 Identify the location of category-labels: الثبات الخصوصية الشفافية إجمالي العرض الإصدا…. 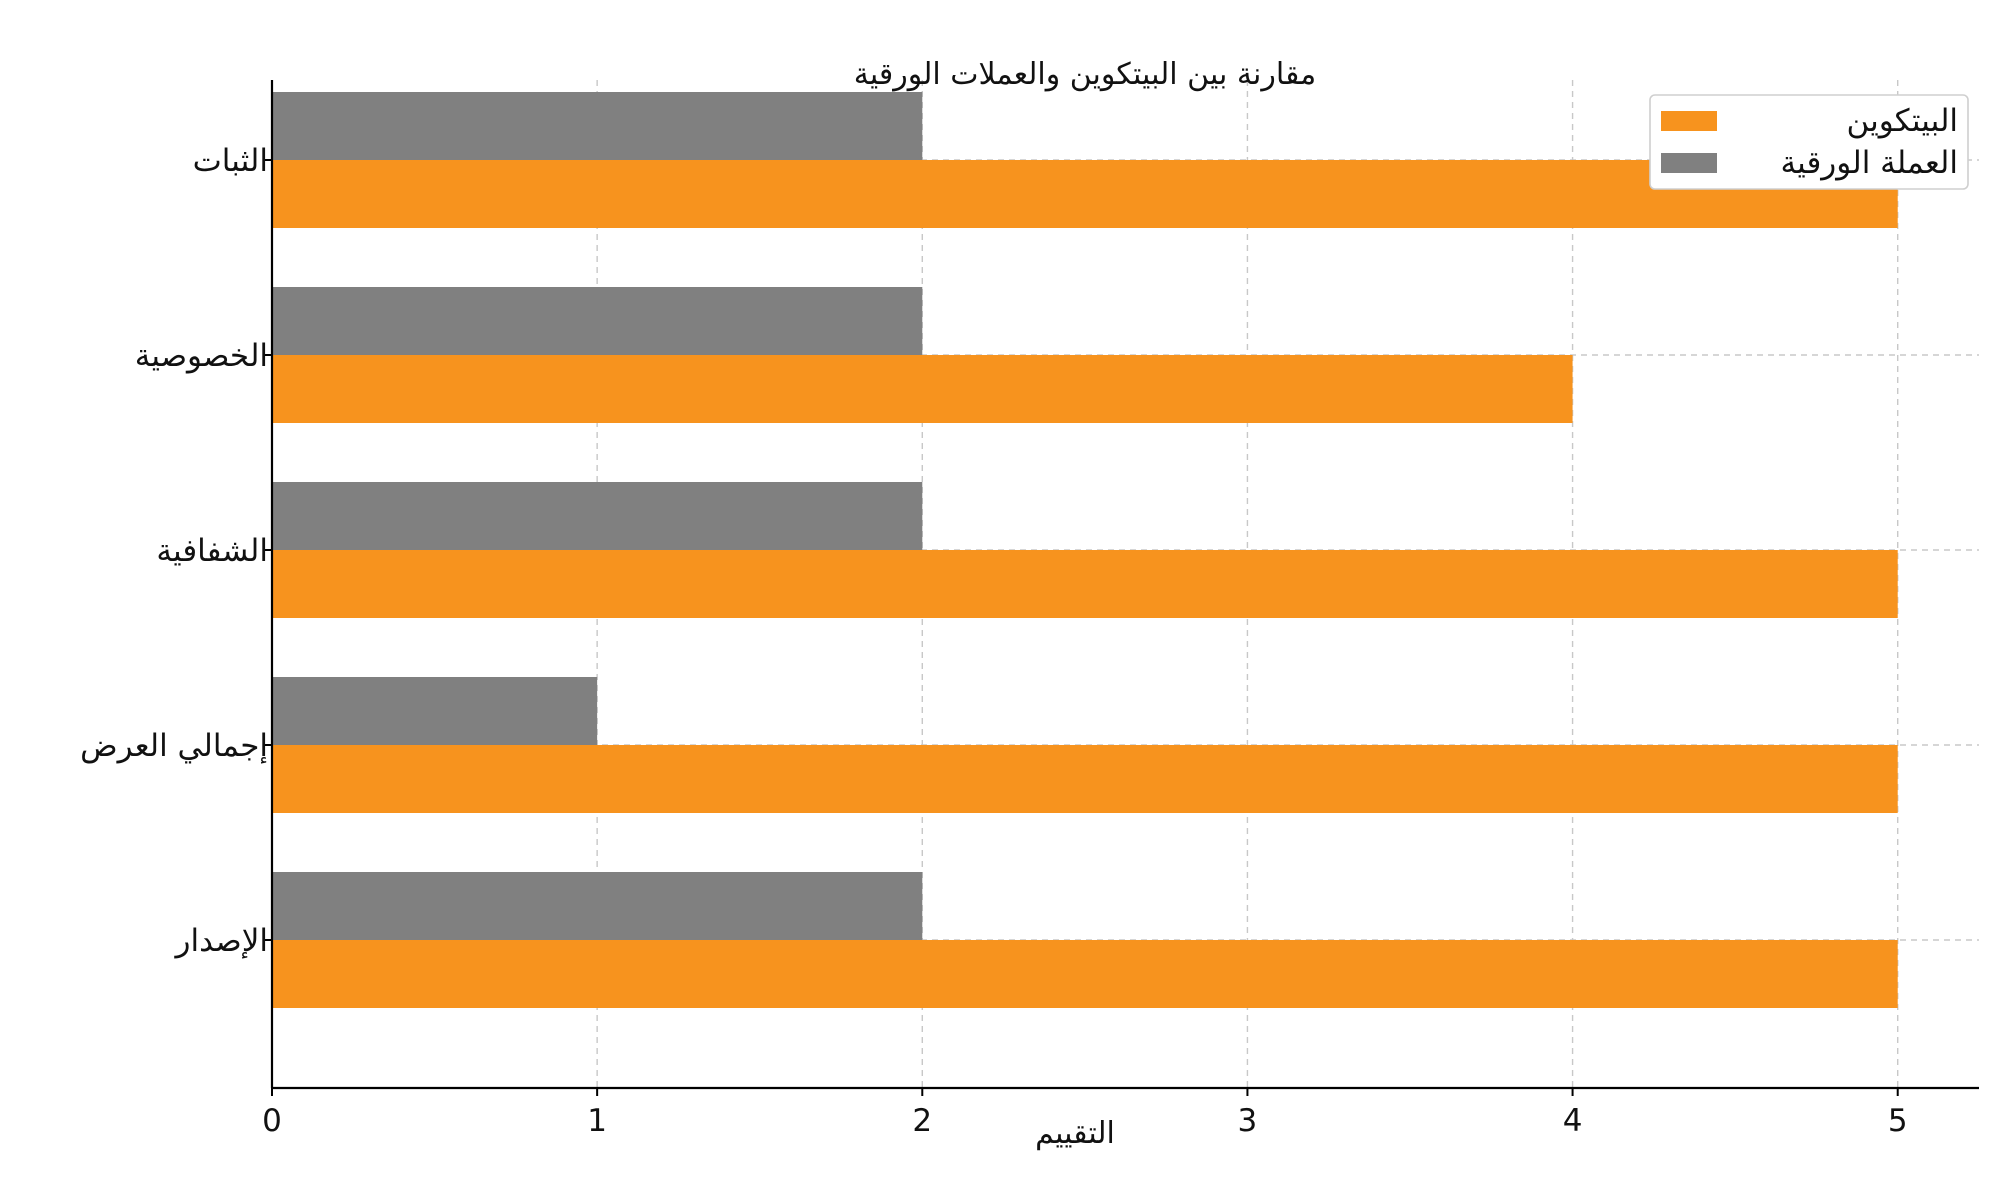
(176, 551).